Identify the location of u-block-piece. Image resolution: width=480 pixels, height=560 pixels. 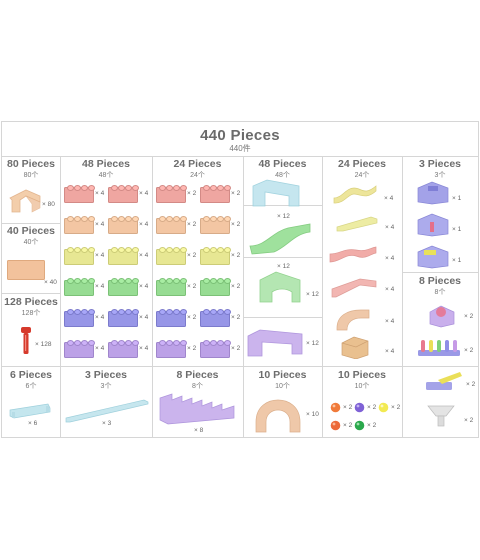
(276, 193).